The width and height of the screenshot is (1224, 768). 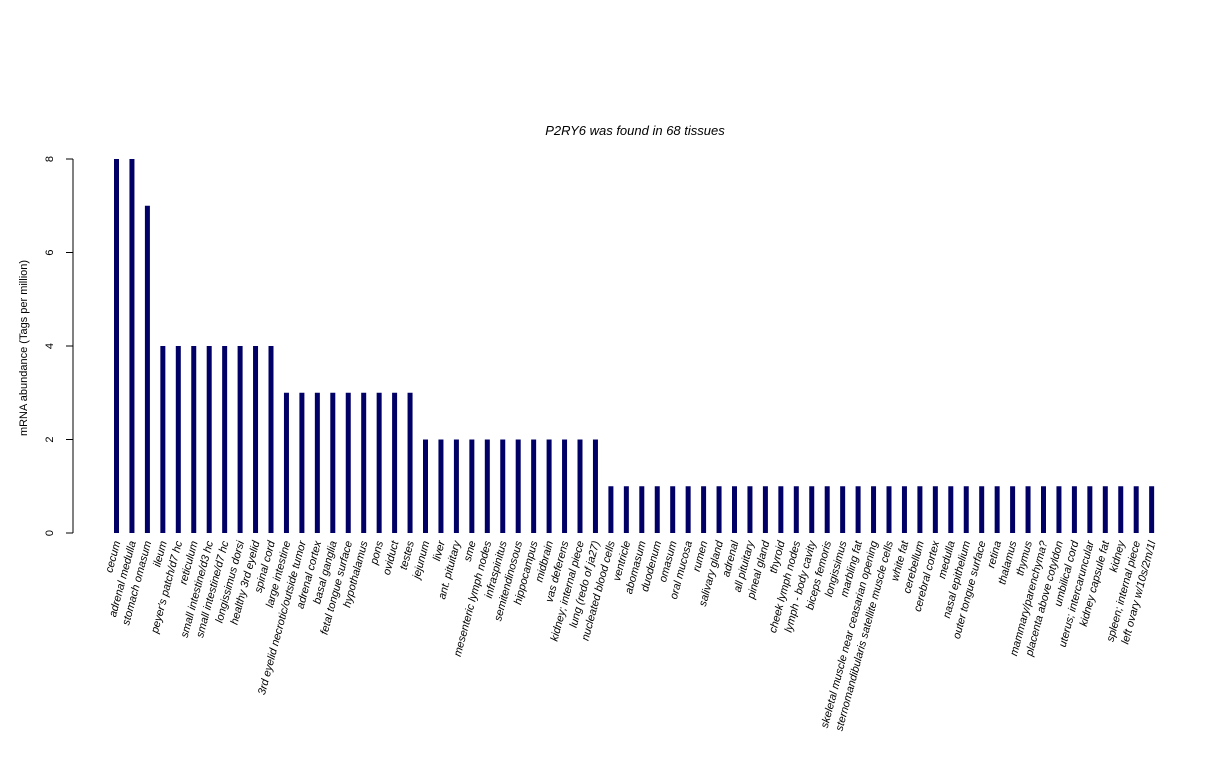 What do you see at coordinates (50, 439) in the screenshot?
I see `y-tick-label: 2` at bounding box center [50, 439].